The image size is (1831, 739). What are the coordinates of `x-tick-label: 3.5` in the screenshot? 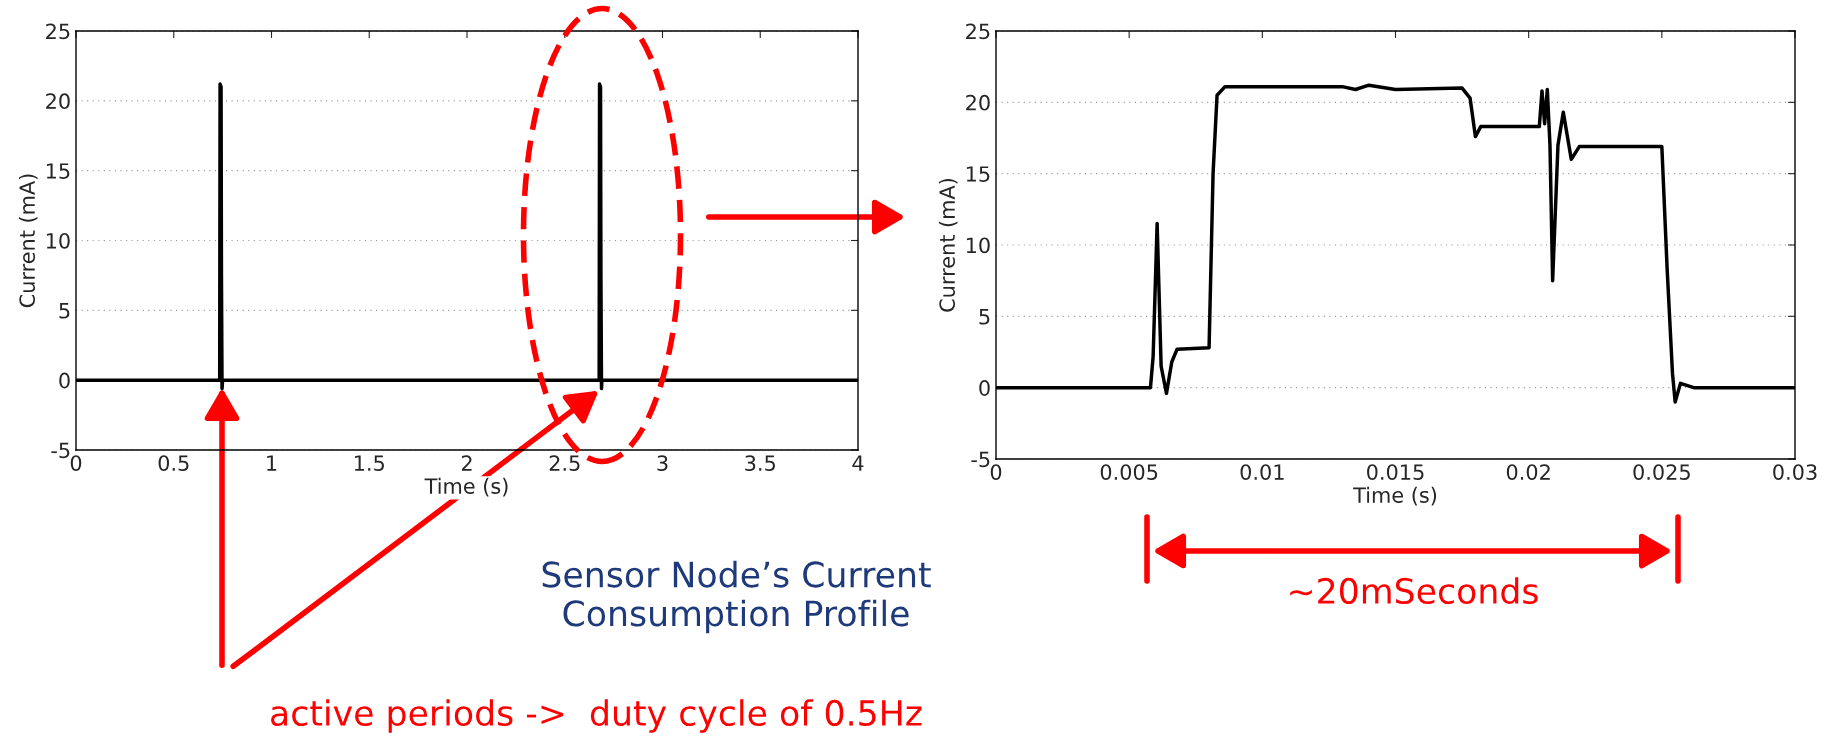 It's located at (760, 463).